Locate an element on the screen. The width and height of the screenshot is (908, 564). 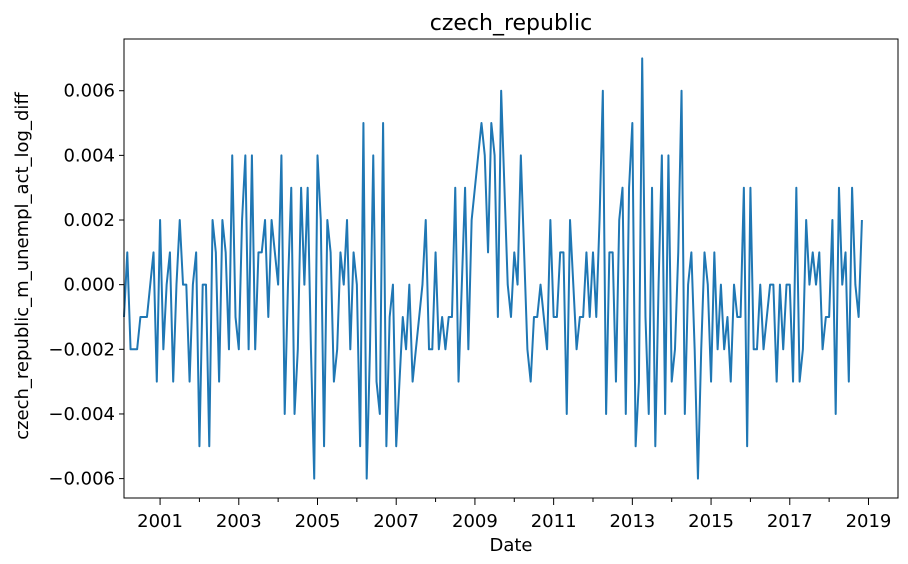
x-tick-label: 2005 is located at coordinates (318, 521).